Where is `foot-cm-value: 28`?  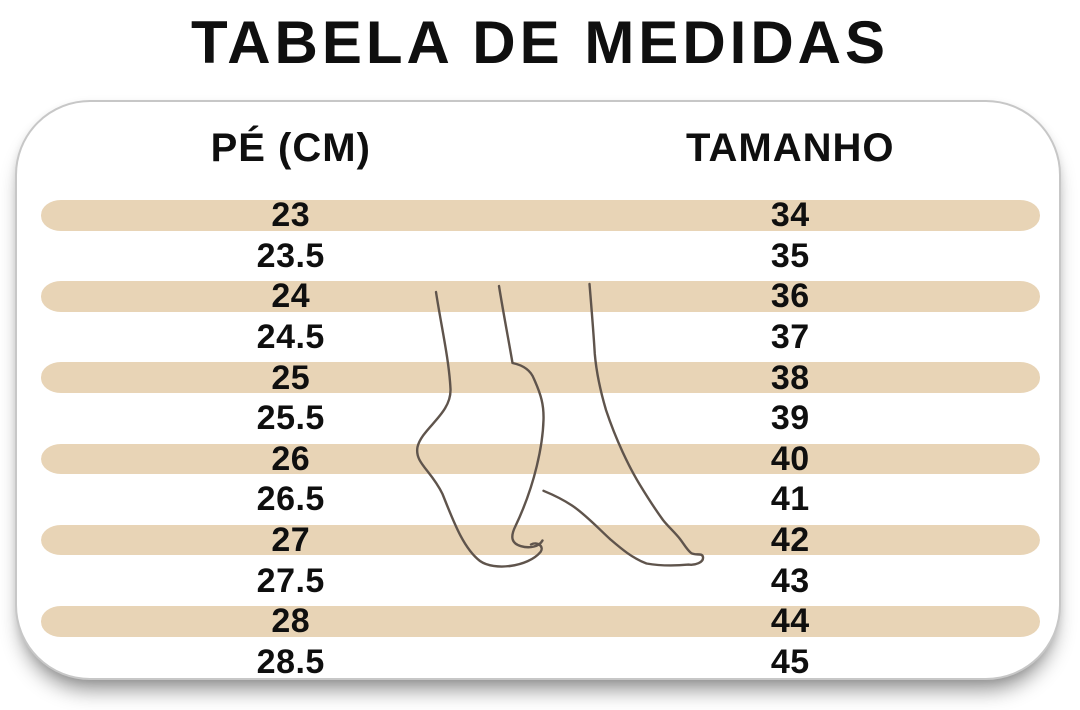
foot-cm-value: 28 is located at coordinates (291, 621).